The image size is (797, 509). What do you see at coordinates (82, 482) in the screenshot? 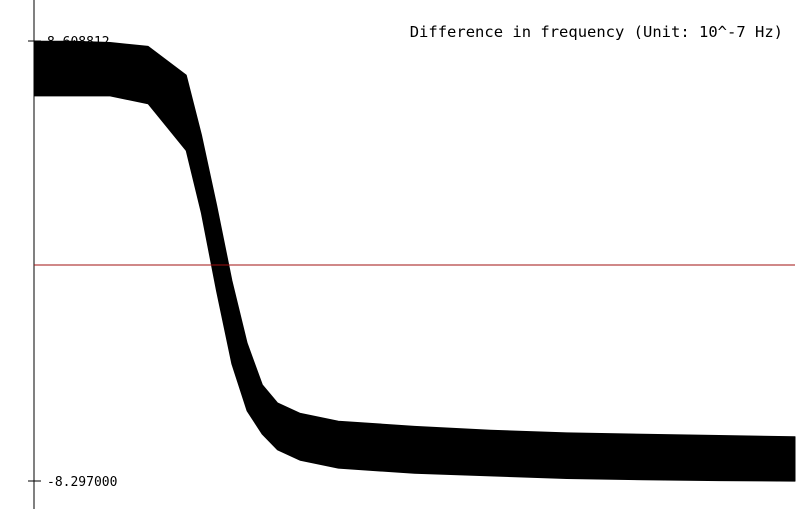
I see `y-tick-label-bottom: -8.297000` at bounding box center [82, 482].